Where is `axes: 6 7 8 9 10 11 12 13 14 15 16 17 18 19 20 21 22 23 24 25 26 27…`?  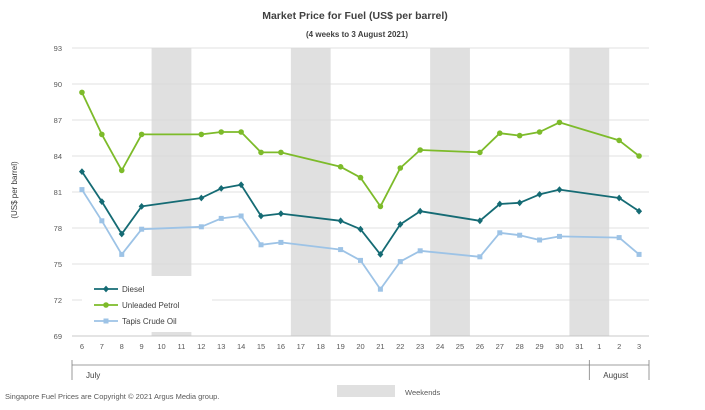
axes: 6 7 8 9 10 11 12 13 14 15 16 17 18 19 20 21 22 23 24 25 26 27… is located at coordinates (360, 357).